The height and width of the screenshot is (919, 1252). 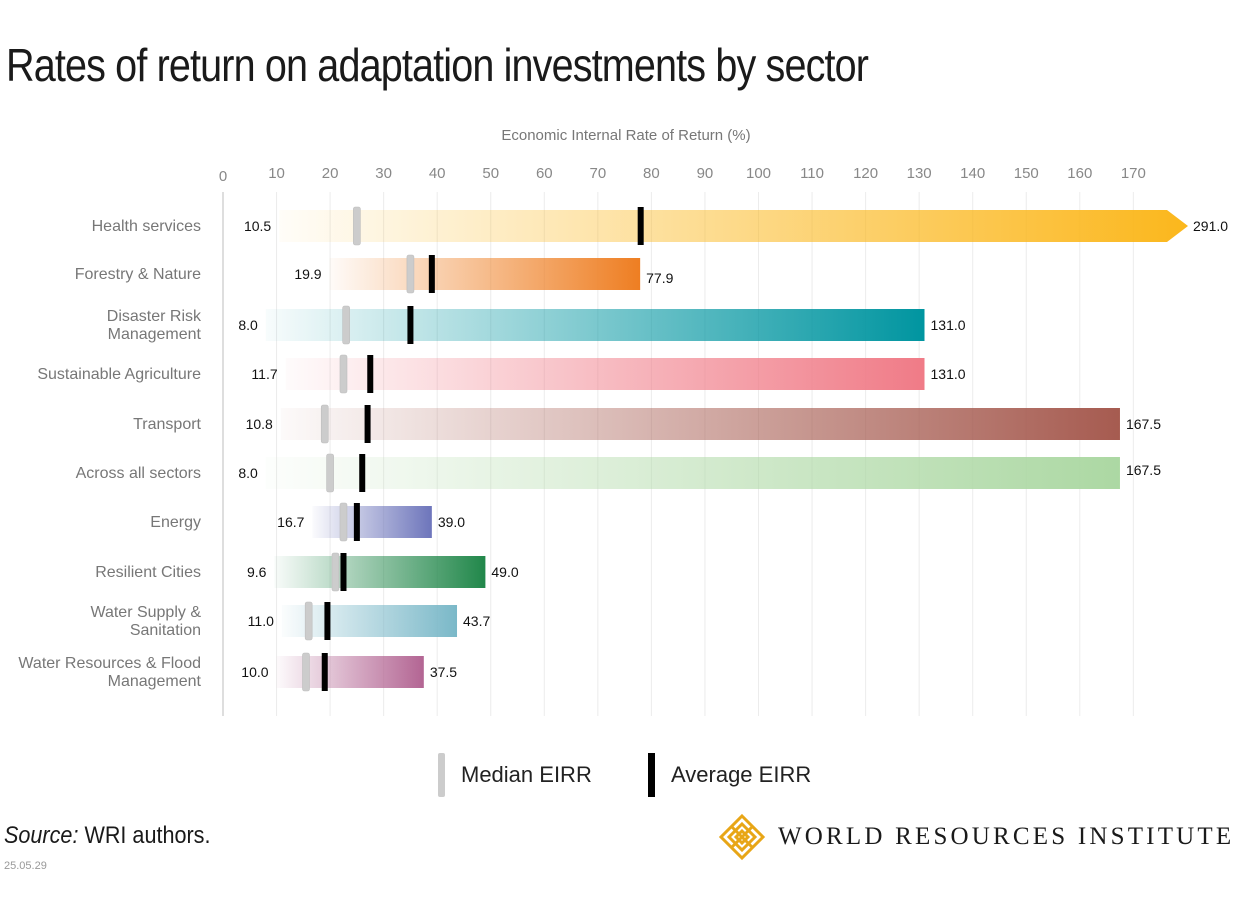 What do you see at coordinates (276, 173) in the screenshot?
I see `x-tick-label: 10` at bounding box center [276, 173].